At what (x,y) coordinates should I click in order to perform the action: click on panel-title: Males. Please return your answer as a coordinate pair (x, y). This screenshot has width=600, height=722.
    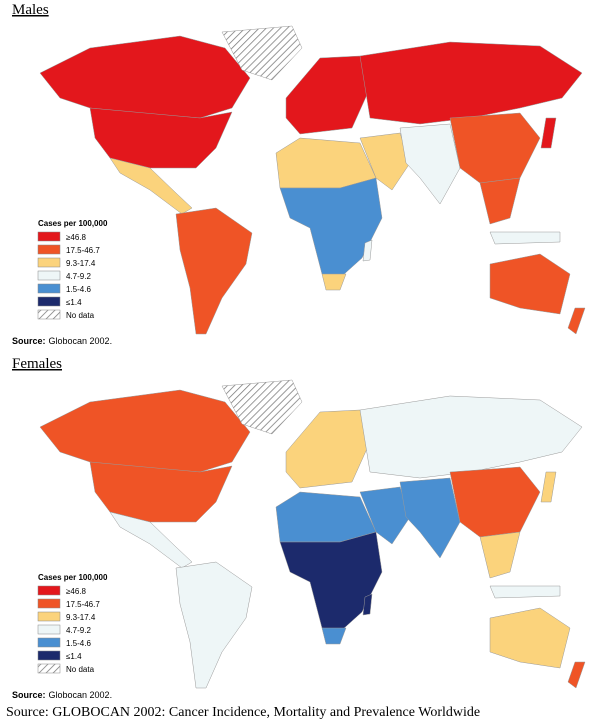
    Looking at the image, I should click on (30, 10).